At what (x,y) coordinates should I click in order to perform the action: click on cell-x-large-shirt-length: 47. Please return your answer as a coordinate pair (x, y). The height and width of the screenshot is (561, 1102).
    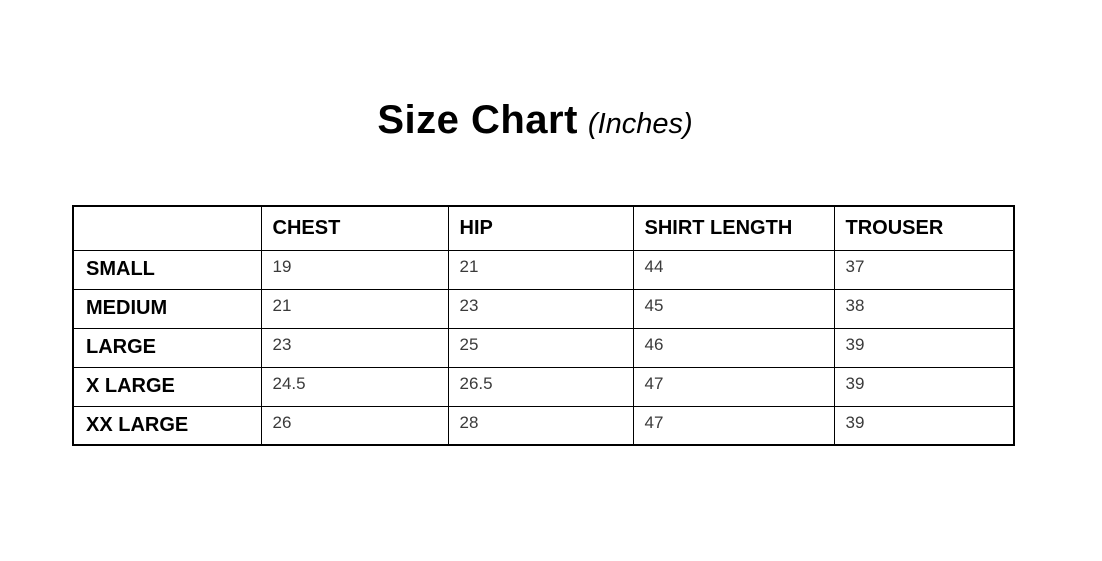
    Looking at the image, I should click on (733, 386).